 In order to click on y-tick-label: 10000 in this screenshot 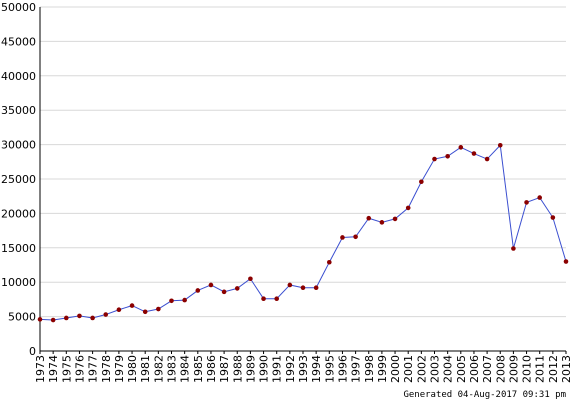, I will do `click(18, 282)`.